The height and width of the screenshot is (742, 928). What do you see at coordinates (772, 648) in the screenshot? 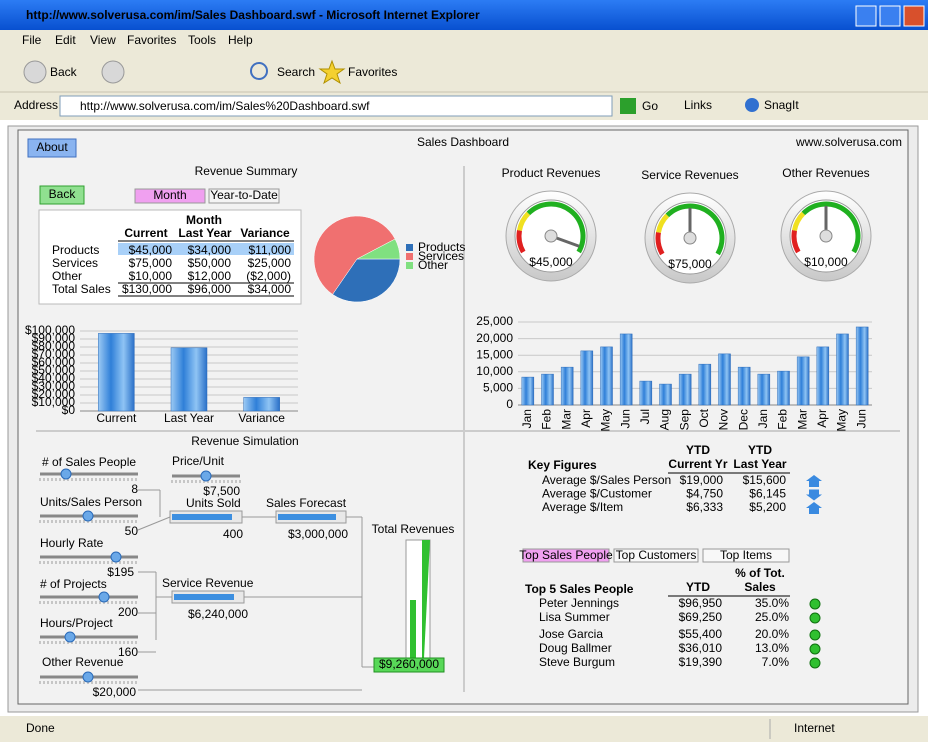
I see `person-share: 13.0%` at bounding box center [772, 648].